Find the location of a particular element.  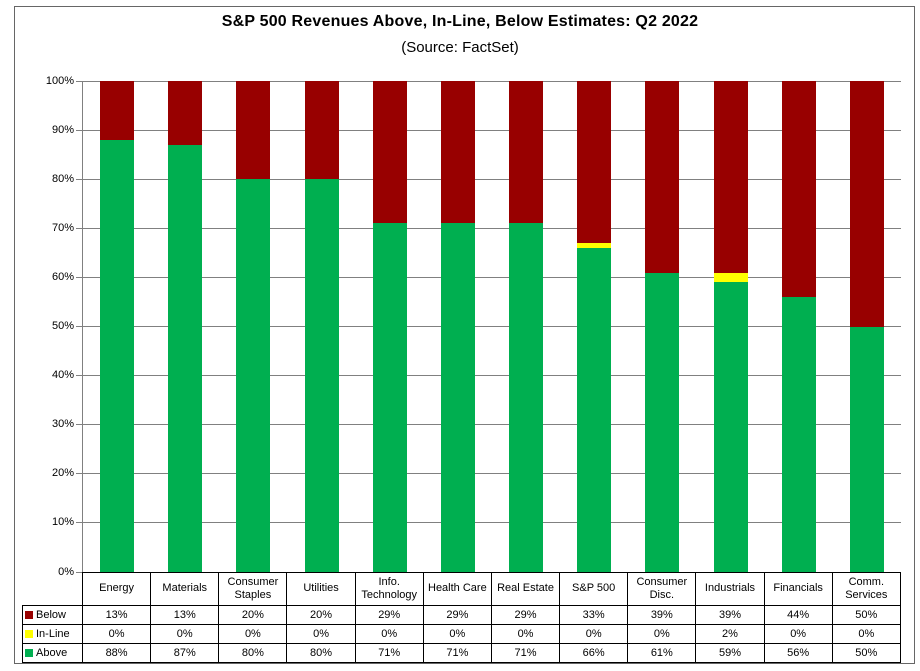

table-cell: 66% is located at coordinates (594, 653).